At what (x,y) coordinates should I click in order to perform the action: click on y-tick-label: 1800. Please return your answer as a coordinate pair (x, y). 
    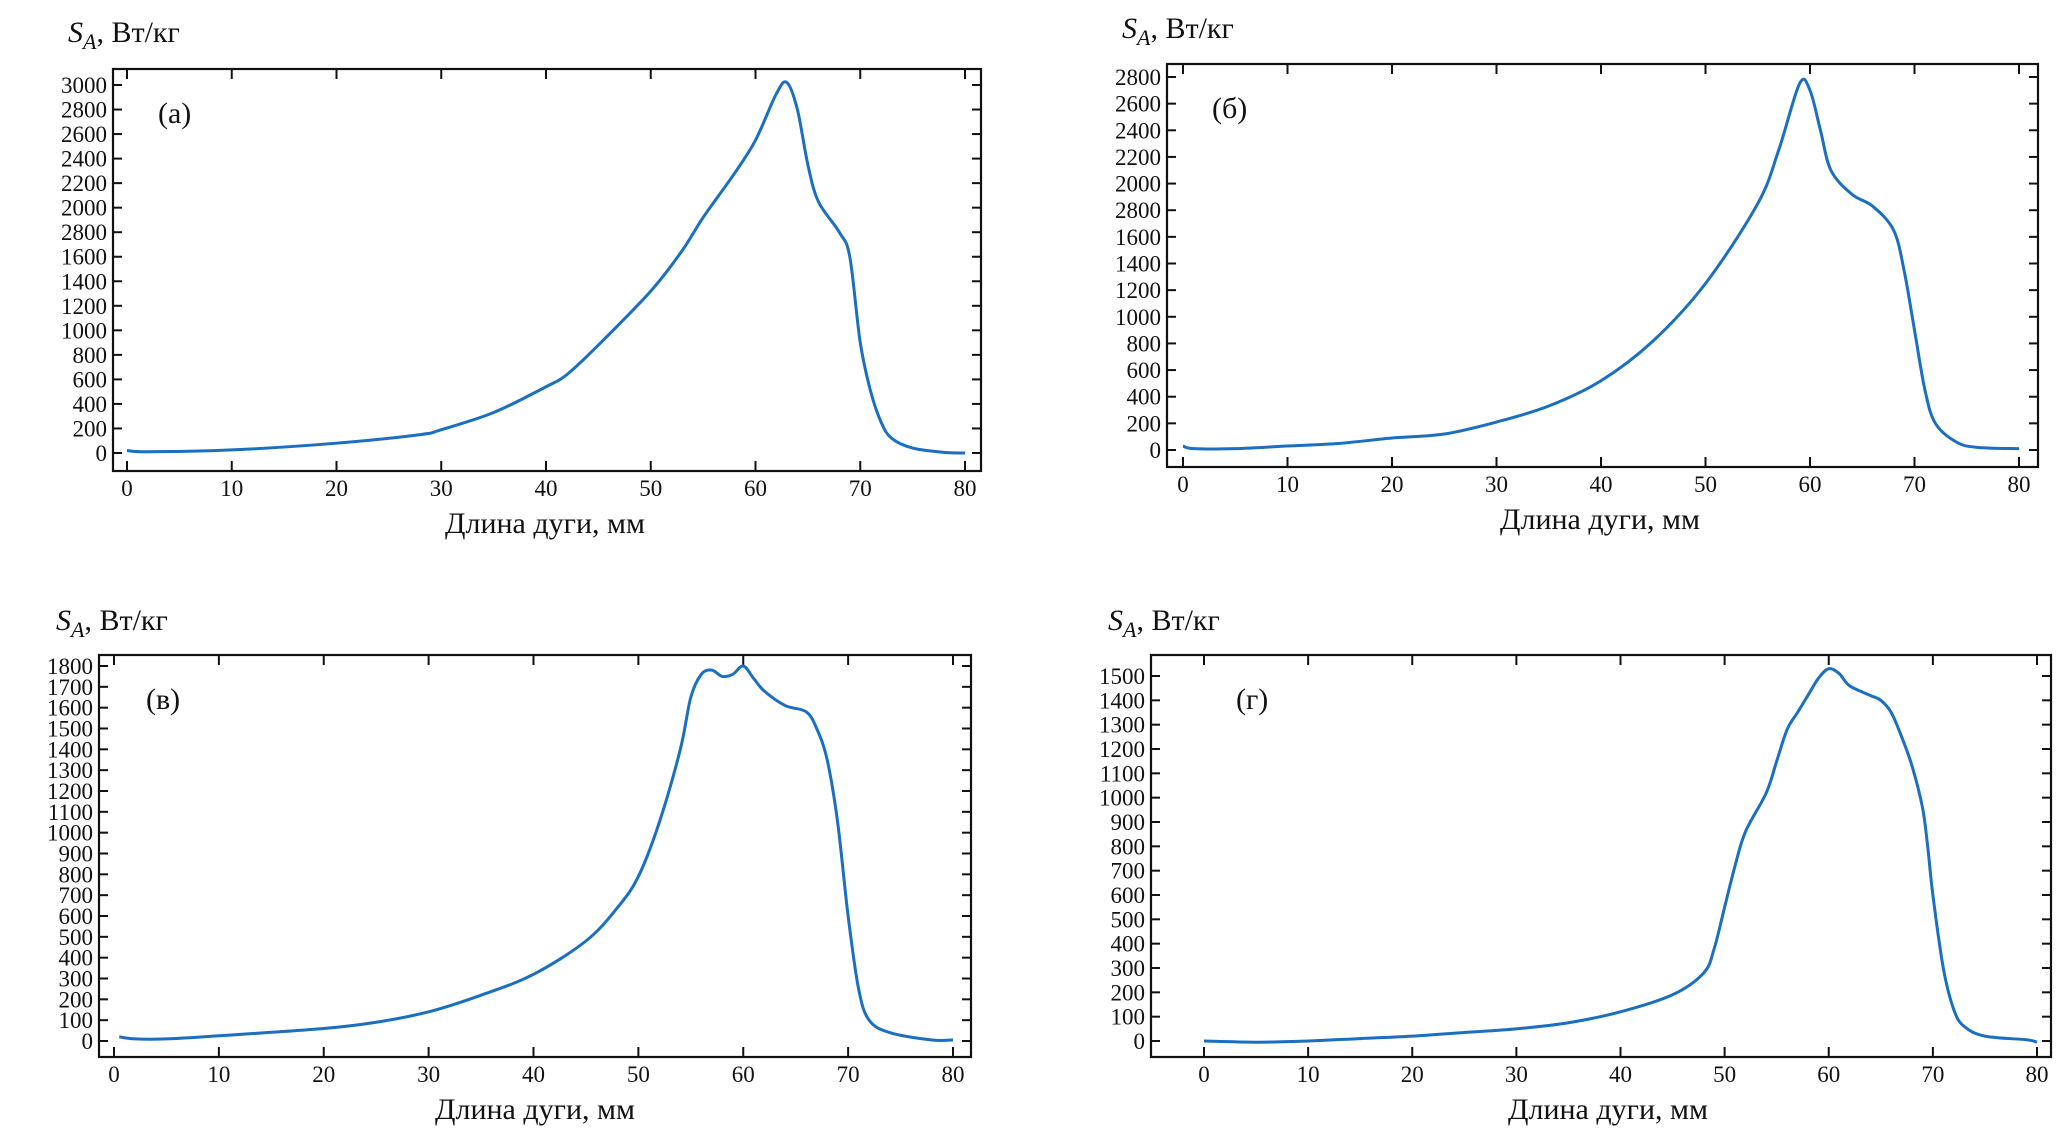
    Looking at the image, I should click on (70, 666).